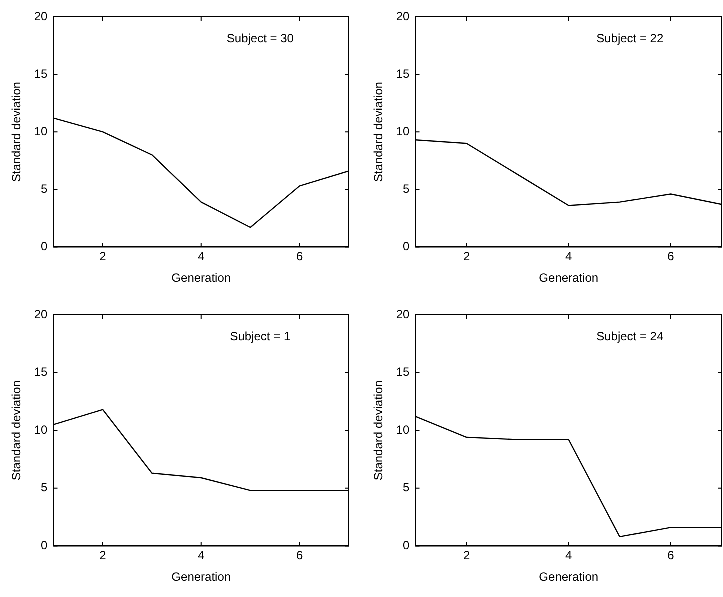 Image resolution: width=723 pixels, height=597 pixels. What do you see at coordinates (630, 38) in the screenshot?
I see `annotation: Subject = 22` at bounding box center [630, 38].